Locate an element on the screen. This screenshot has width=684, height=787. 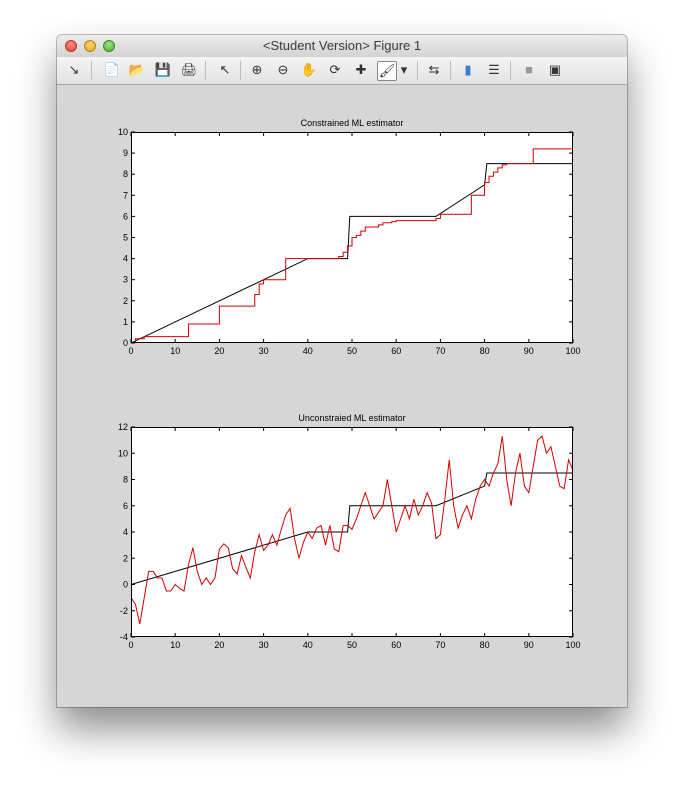
figure-toolbar: ↘ 📄 📂 💾 🖨 ↖ ⊕ ⊖ ✋ ⟳ ✚ 🖌 ▾ ⇆ ▮ ☰ ■ ▣ is located at coordinates (342, 71).